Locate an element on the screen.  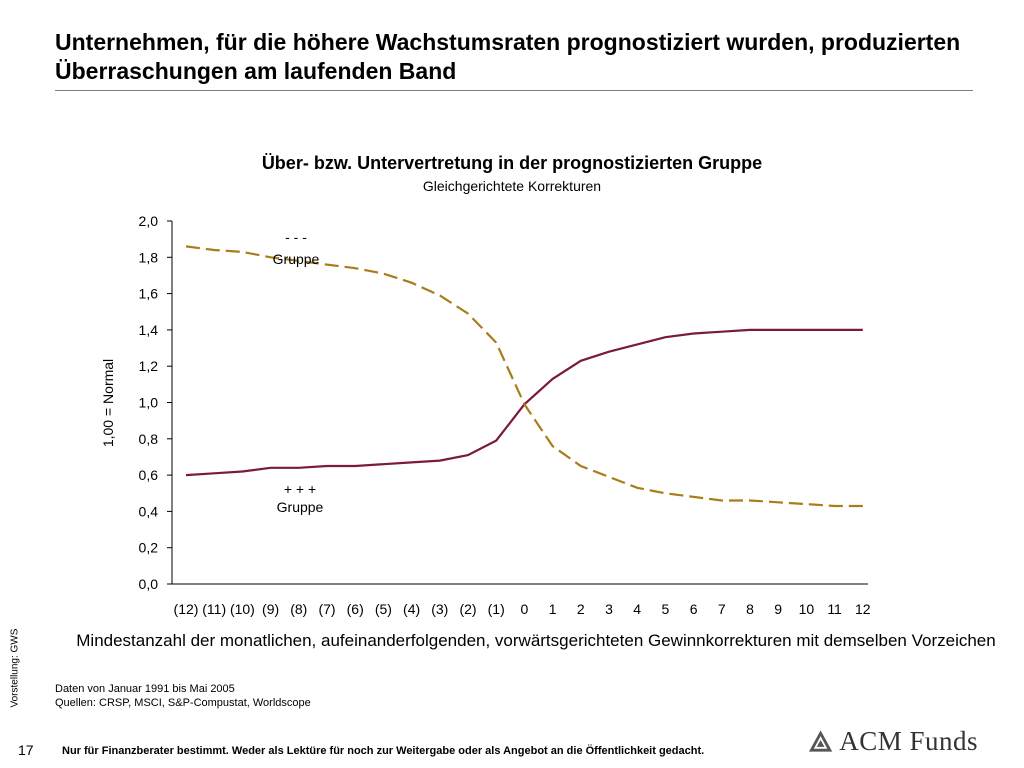
title-divider is located at coordinates (514, 90).